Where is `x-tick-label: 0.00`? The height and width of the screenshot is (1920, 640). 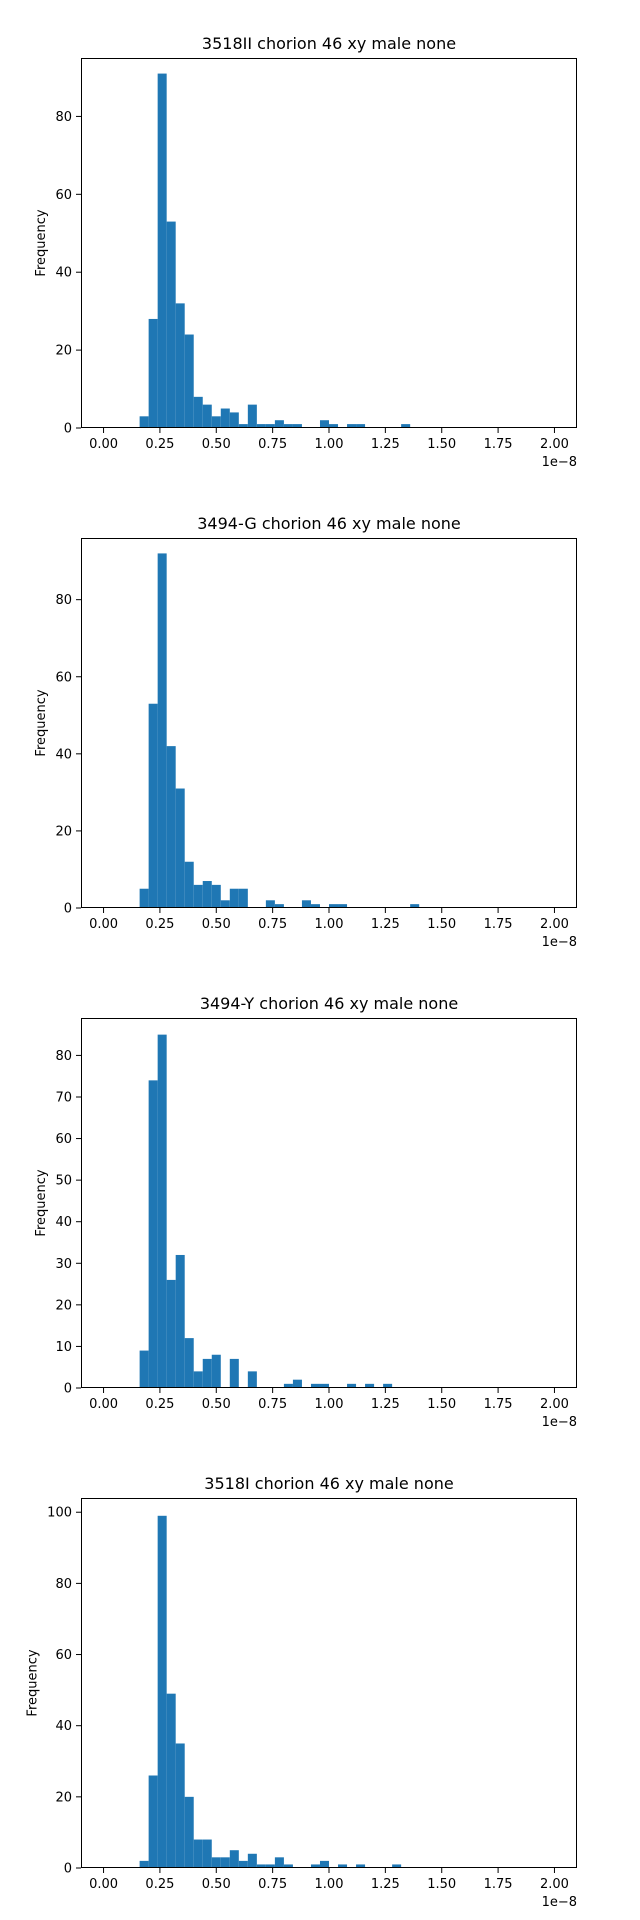 x-tick-label: 0.00 is located at coordinates (103, 1884).